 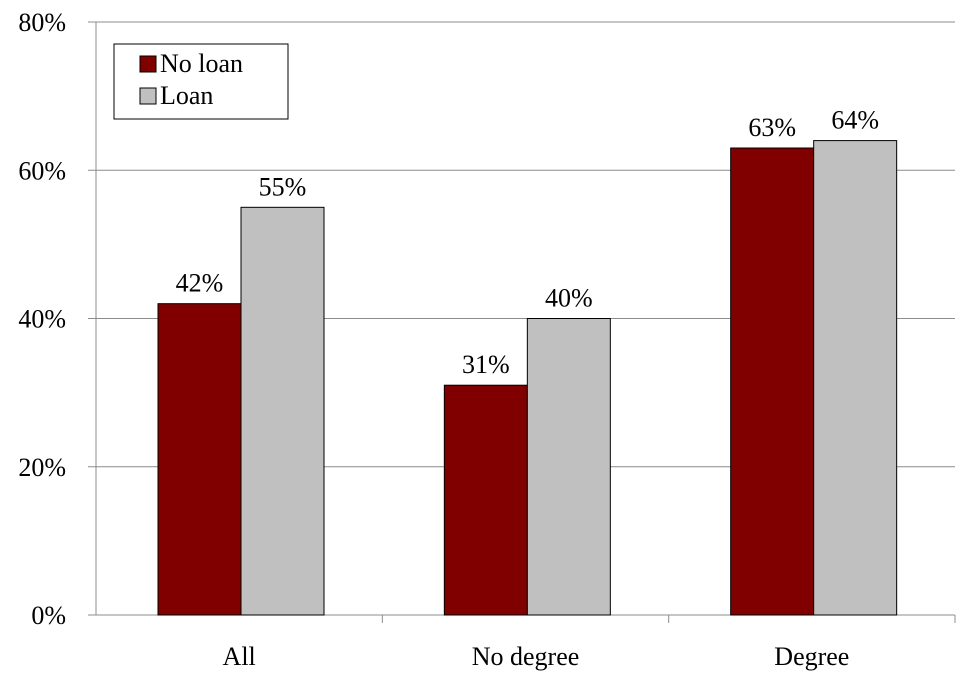 I want to click on data-label: 55%, so click(x=283, y=186).